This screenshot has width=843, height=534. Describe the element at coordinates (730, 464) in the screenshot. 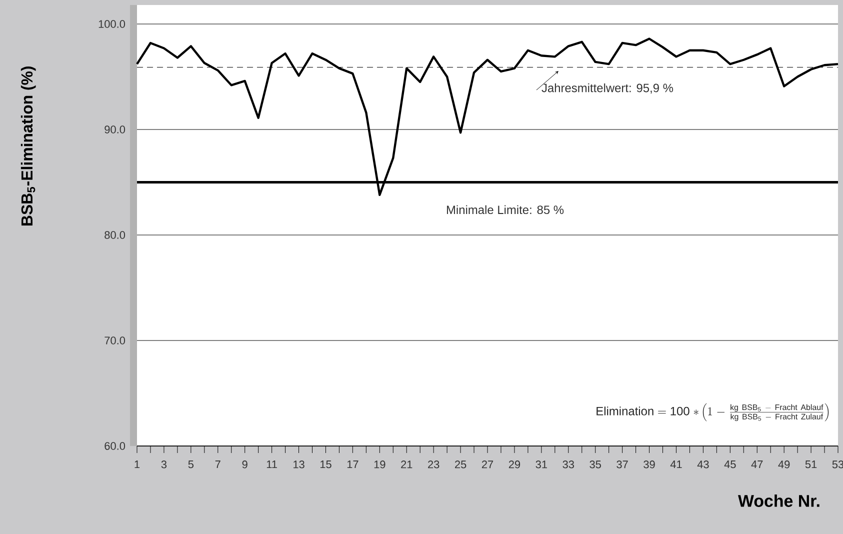

I see `x-tick-label: 45` at that location.